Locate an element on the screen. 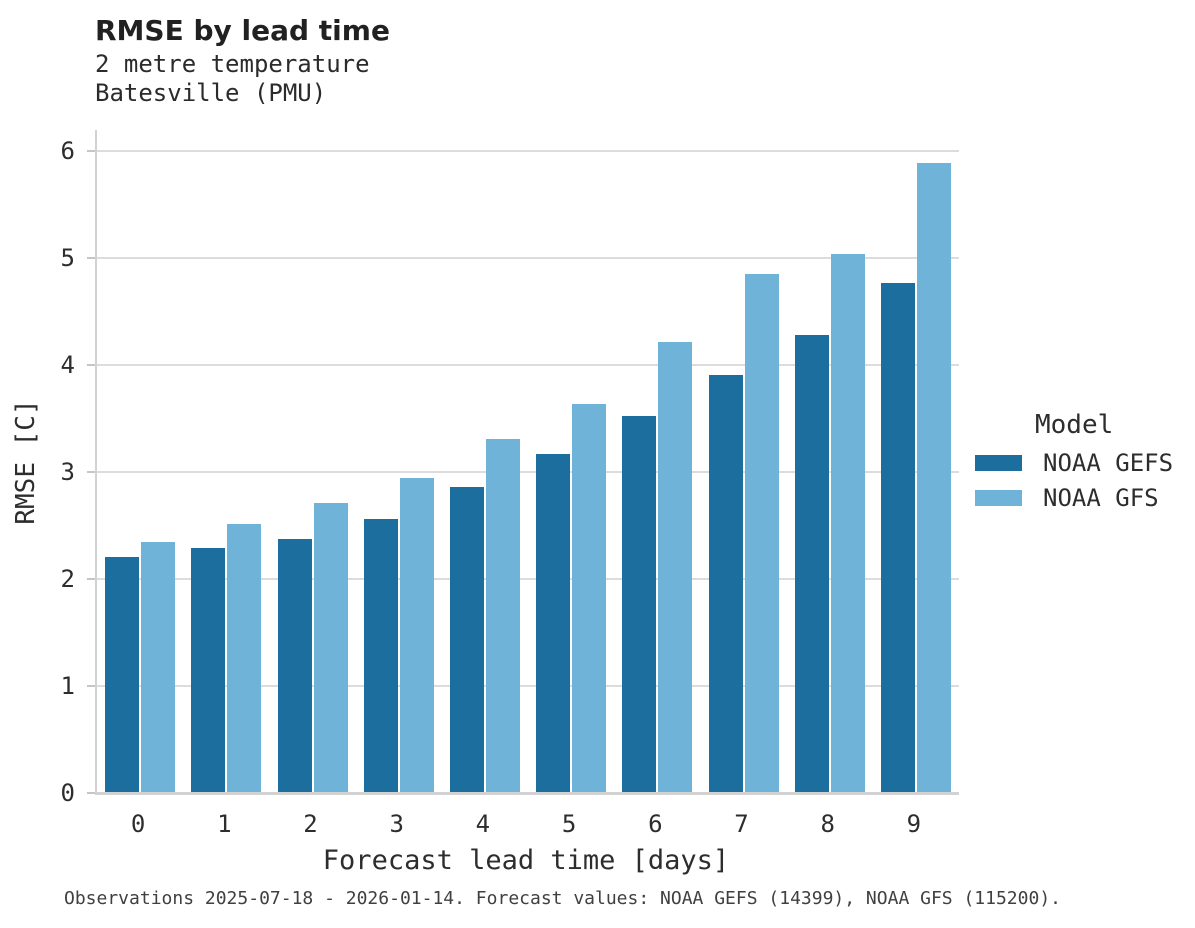 The height and width of the screenshot is (928, 1195). chart-subtitle-line-1: 2 metre temperature is located at coordinates (232, 64).